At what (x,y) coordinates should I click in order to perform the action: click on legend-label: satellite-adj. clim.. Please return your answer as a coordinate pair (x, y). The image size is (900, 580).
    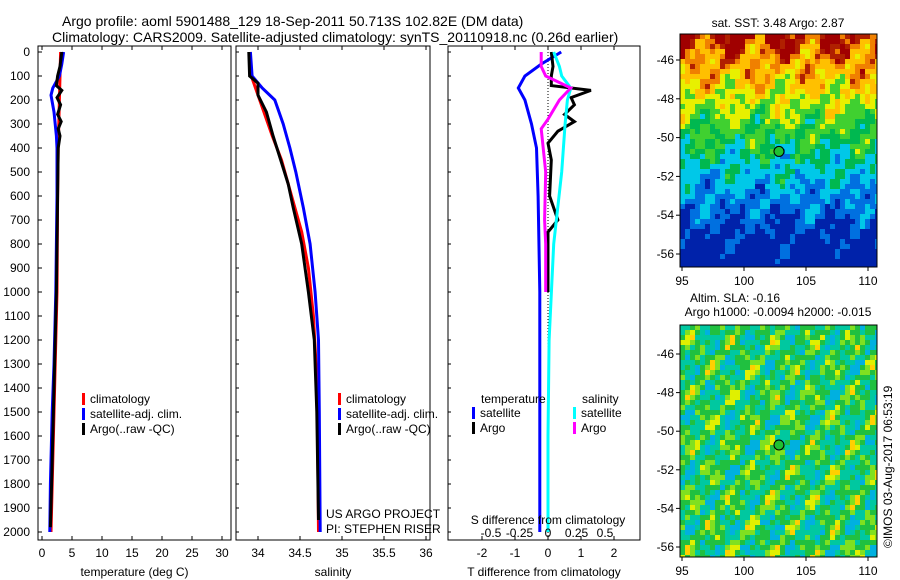
    Looking at the image, I should click on (136, 414).